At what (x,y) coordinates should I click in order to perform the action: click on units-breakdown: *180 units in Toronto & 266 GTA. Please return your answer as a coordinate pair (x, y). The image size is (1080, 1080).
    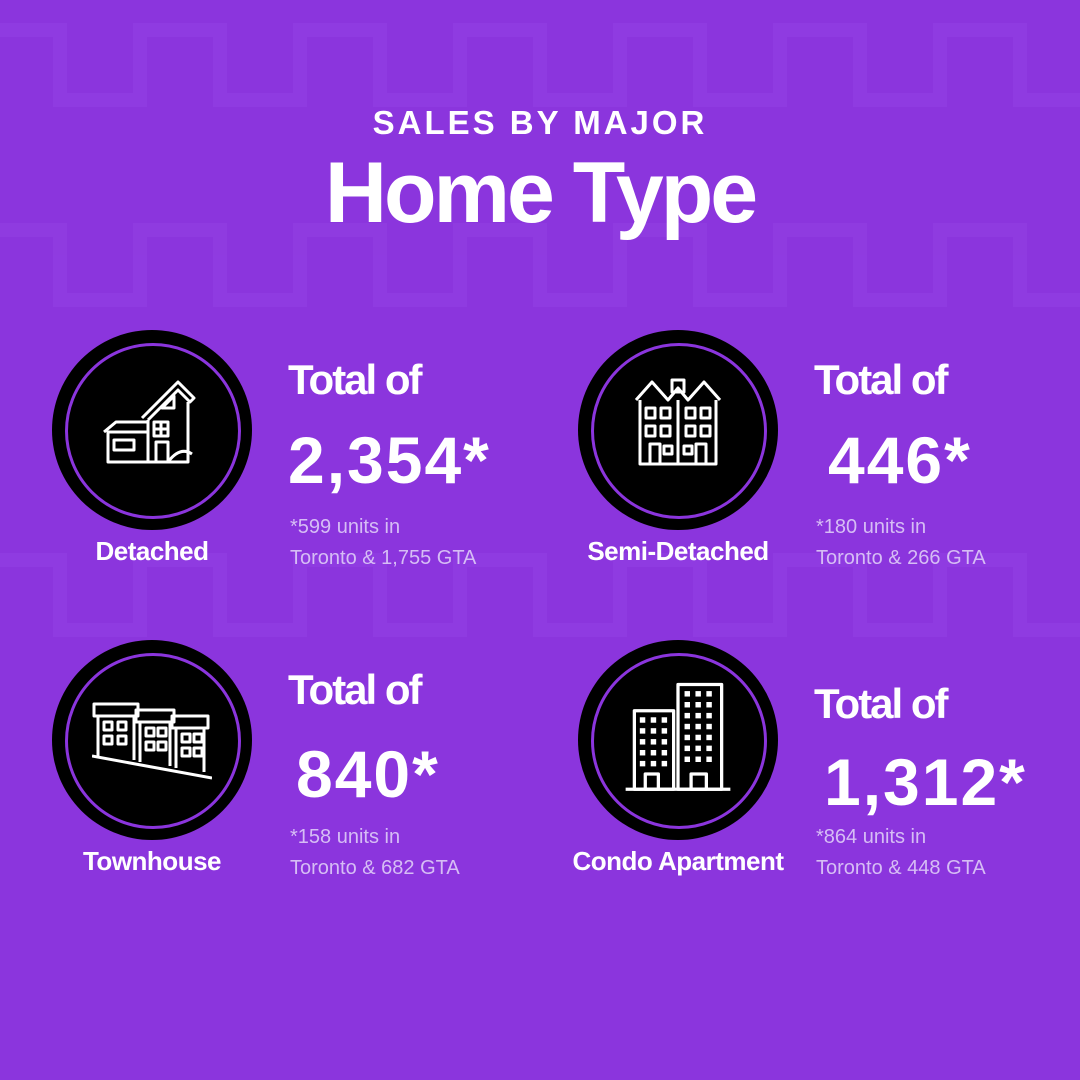
    Looking at the image, I should click on (948, 543).